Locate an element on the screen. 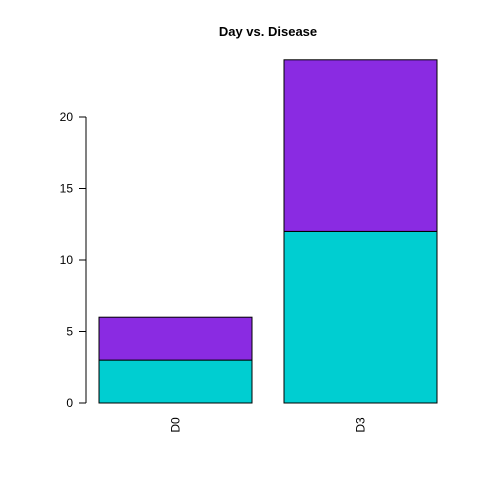  chart-title: Day vs. Disease is located at coordinates (268, 31).